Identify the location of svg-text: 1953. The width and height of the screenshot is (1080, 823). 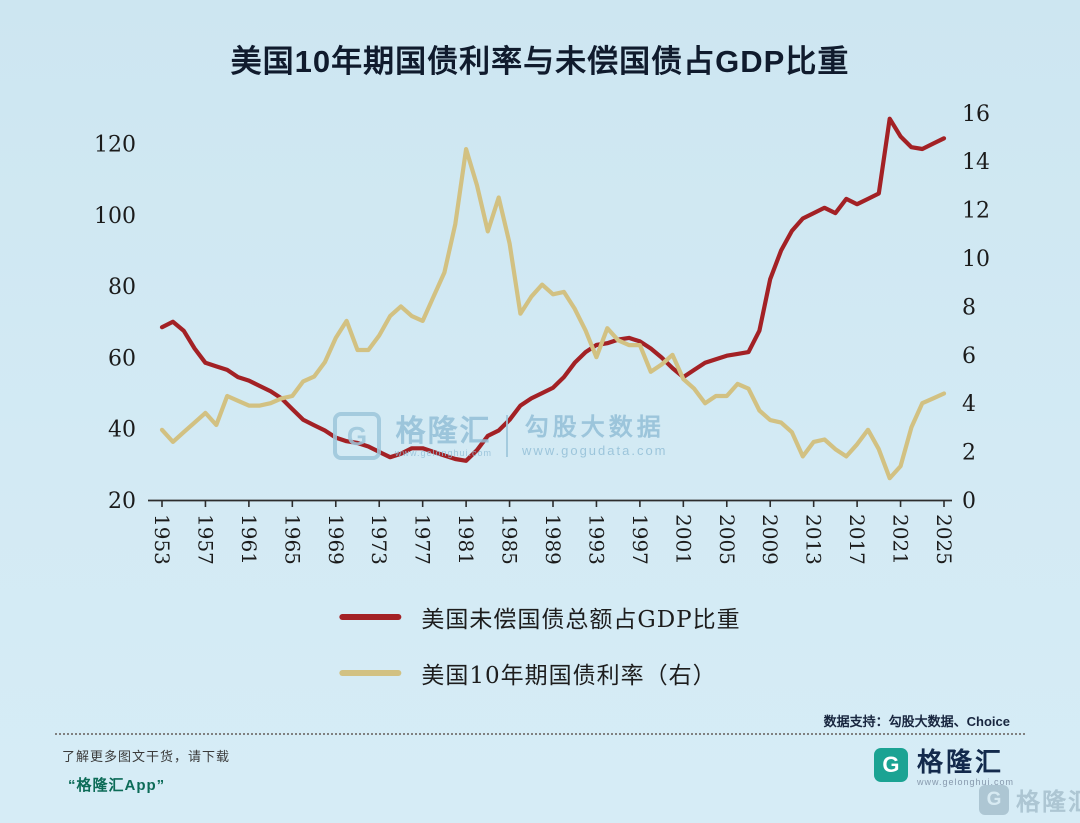
(162, 539).